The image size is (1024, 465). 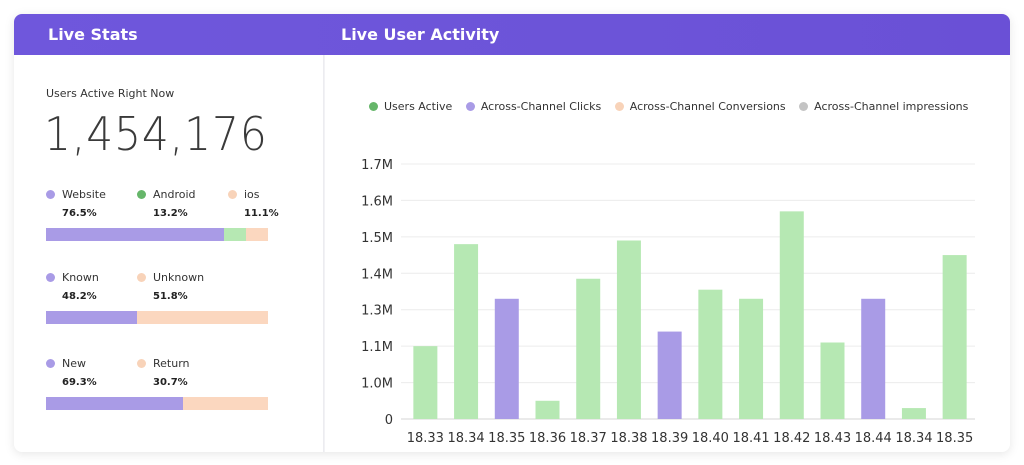 I want to click on users-active-dot-icon, so click(x=373, y=106).